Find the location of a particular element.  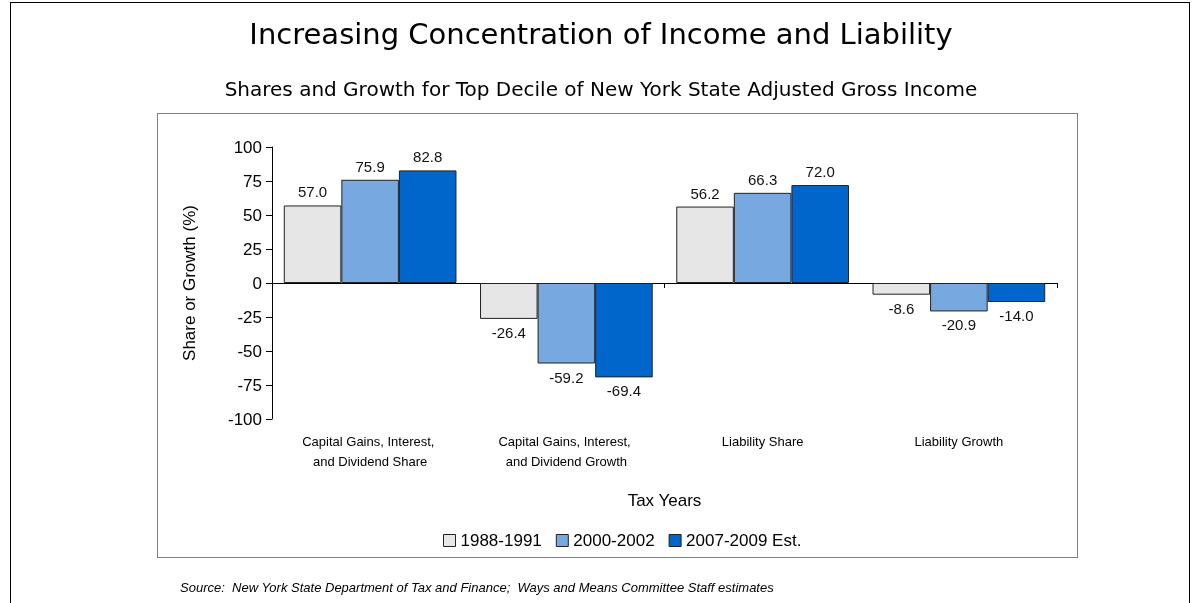

y-tick-label: -25 is located at coordinates (249, 317).